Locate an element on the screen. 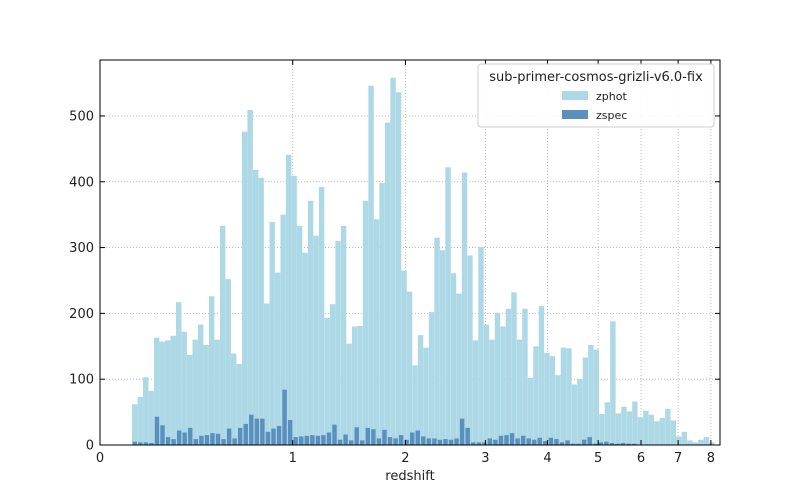  y-tick-label: 0 is located at coordinates (90, 446).